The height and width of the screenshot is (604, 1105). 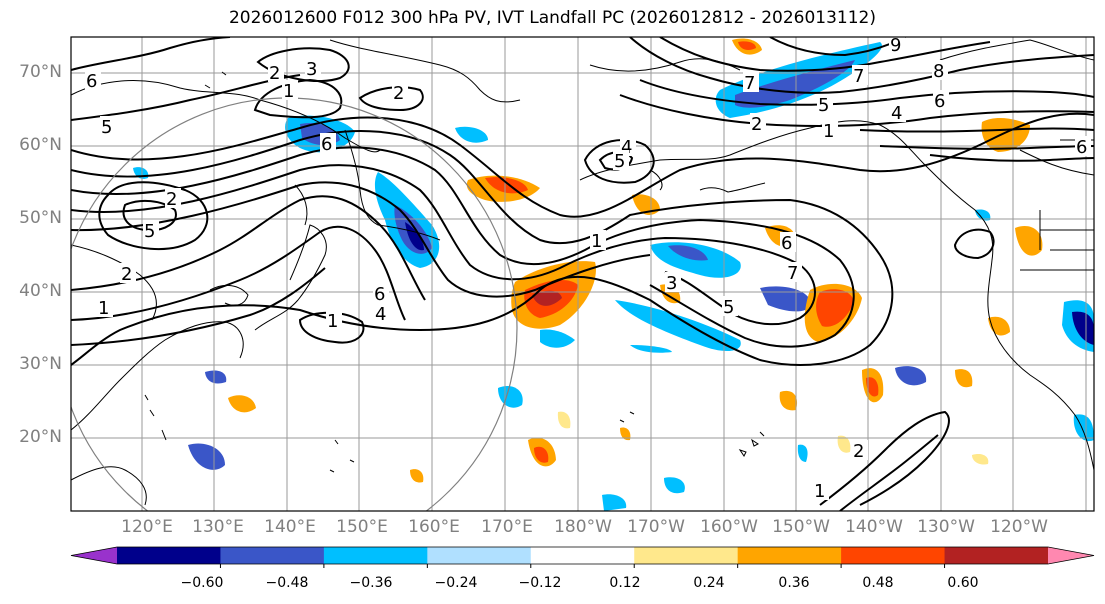 What do you see at coordinates (371, 583) in the screenshot?
I see `colorbar-tick-label: −0.36` at bounding box center [371, 583].